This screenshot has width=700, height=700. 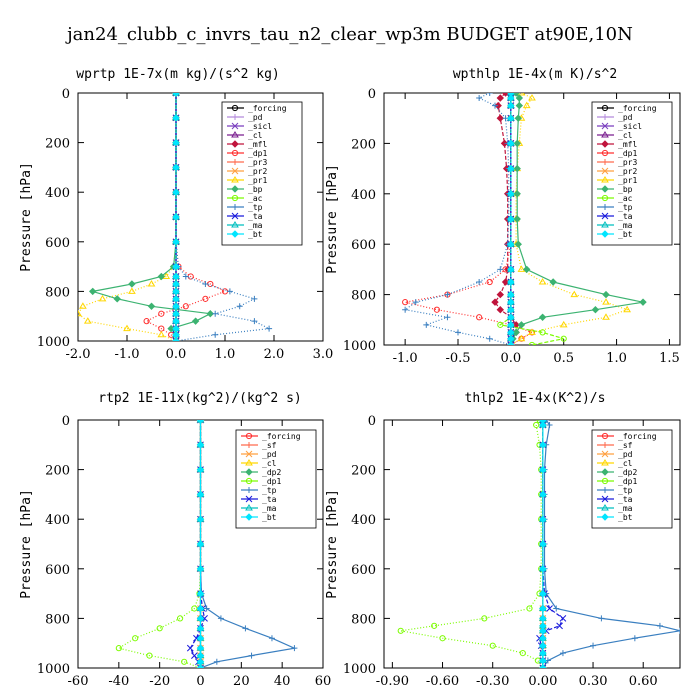 I want to click on y-axis-label: Pressure [hPa], so click(x=26, y=217).